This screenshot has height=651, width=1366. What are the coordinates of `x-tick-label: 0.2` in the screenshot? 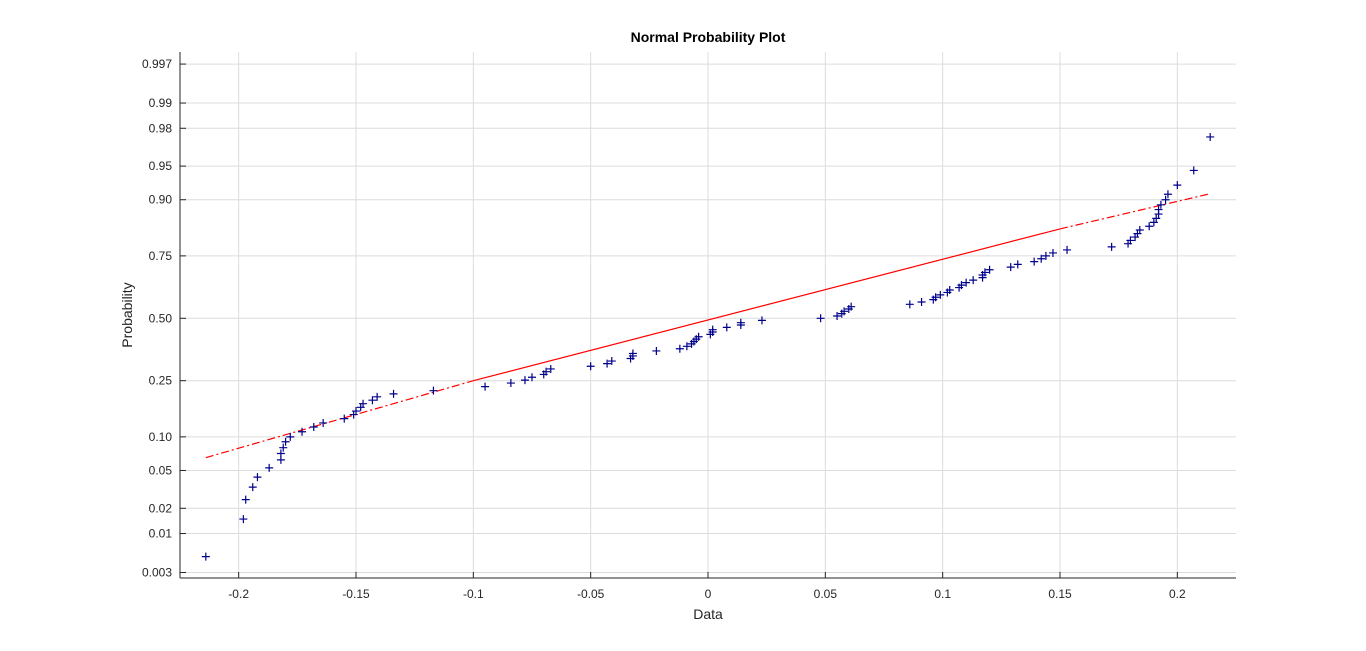 It's located at (1177, 594).